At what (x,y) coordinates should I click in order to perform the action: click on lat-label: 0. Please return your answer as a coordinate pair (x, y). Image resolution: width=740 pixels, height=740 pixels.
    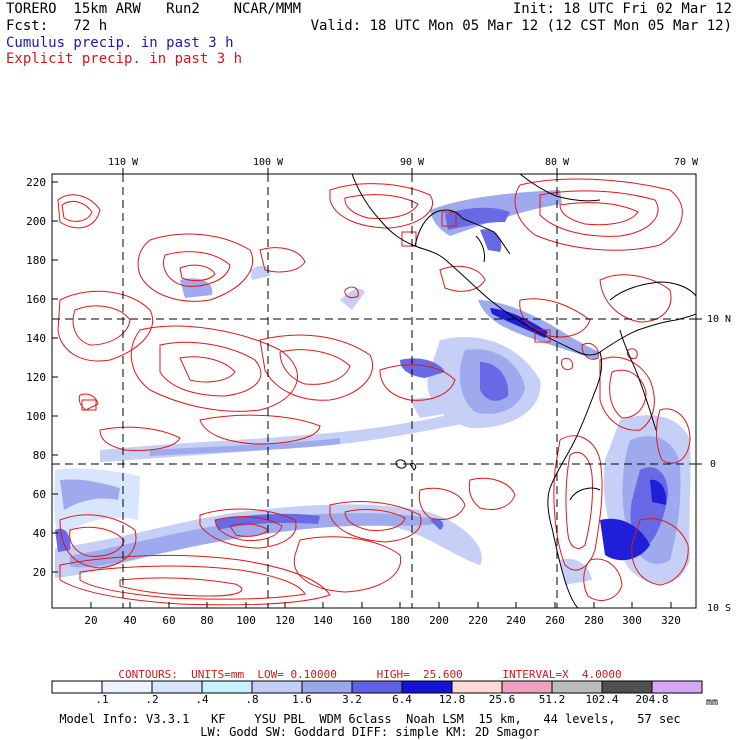
    Looking at the image, I should click on (713, 464).